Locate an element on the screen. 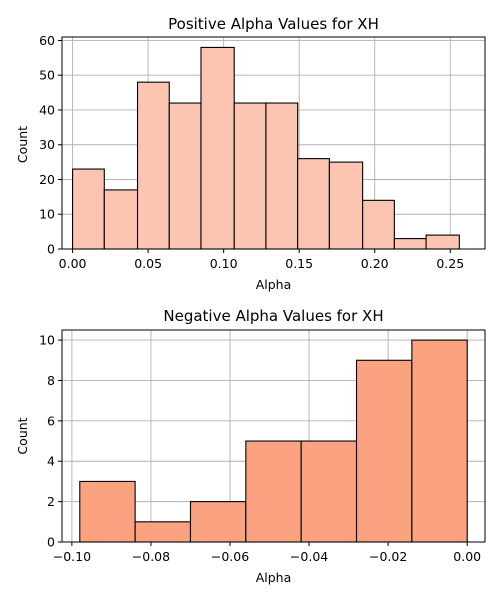  x-tick-label: 0.25 is located at coordinates (450, 263).